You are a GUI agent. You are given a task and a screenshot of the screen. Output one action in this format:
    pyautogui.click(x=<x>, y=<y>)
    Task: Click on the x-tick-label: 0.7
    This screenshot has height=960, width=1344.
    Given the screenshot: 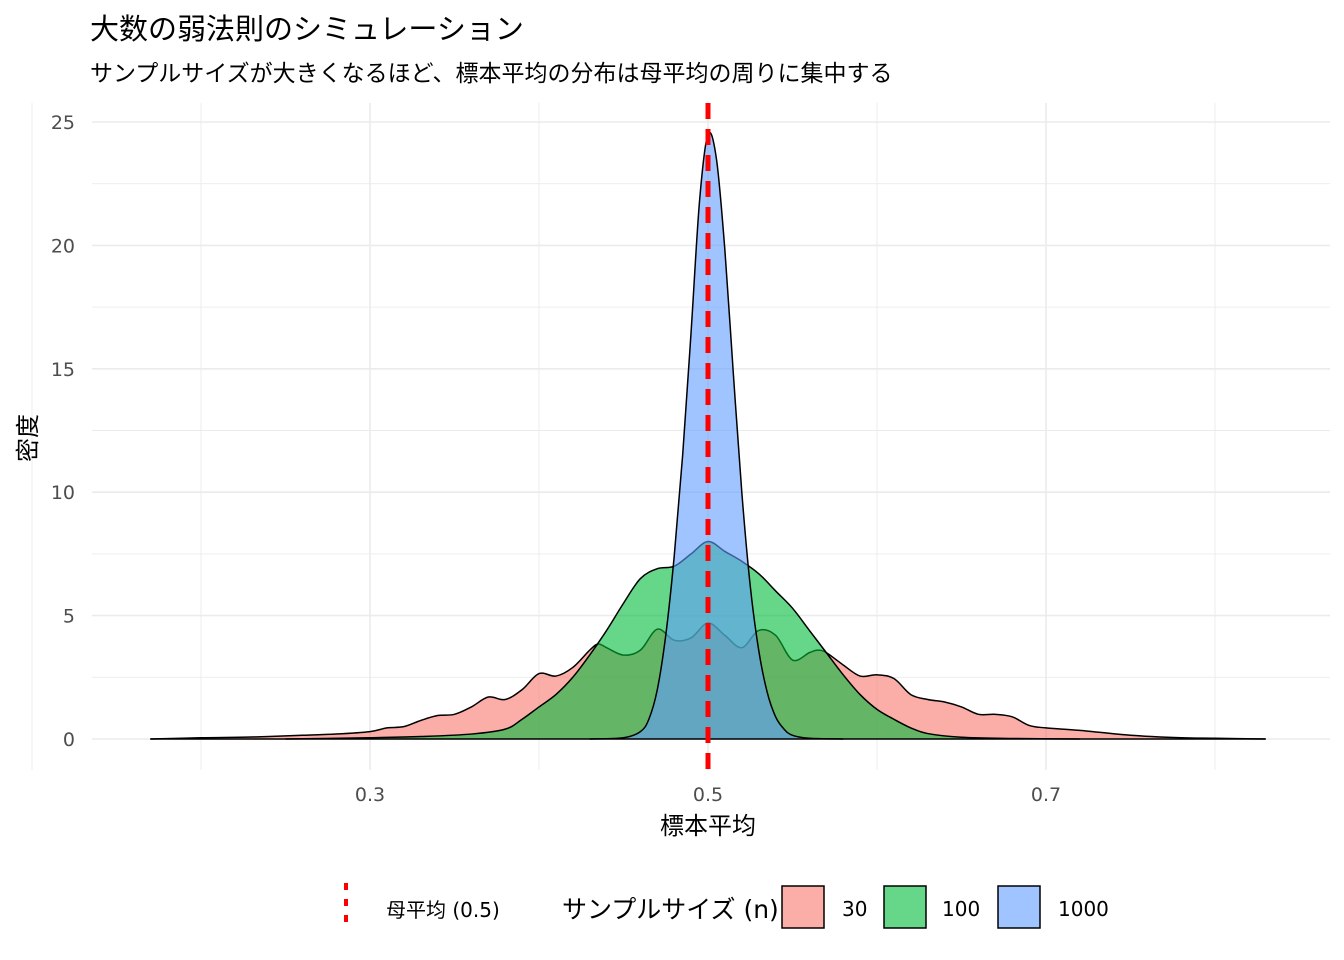 What is the action you would take?
    pyautogui.click(x=1046, y=795)
    